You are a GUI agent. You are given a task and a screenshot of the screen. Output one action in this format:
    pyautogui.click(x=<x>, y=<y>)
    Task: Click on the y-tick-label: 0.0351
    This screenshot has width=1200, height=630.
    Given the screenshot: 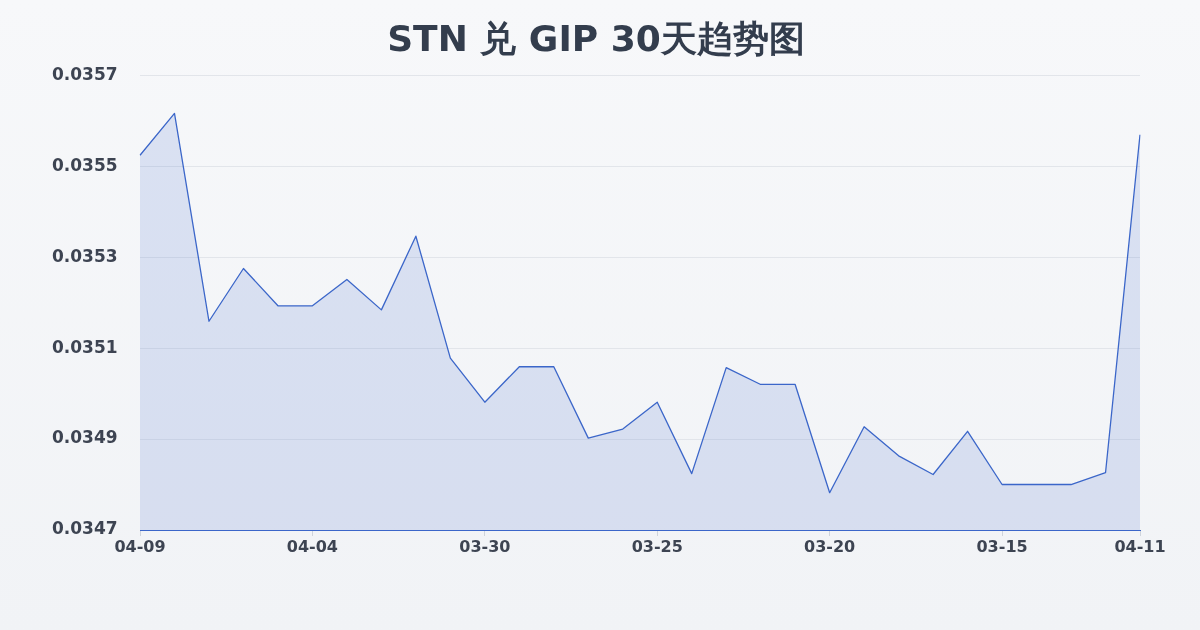 What is the action you would take?
    pyautogui.click(x=85, y=346)
    